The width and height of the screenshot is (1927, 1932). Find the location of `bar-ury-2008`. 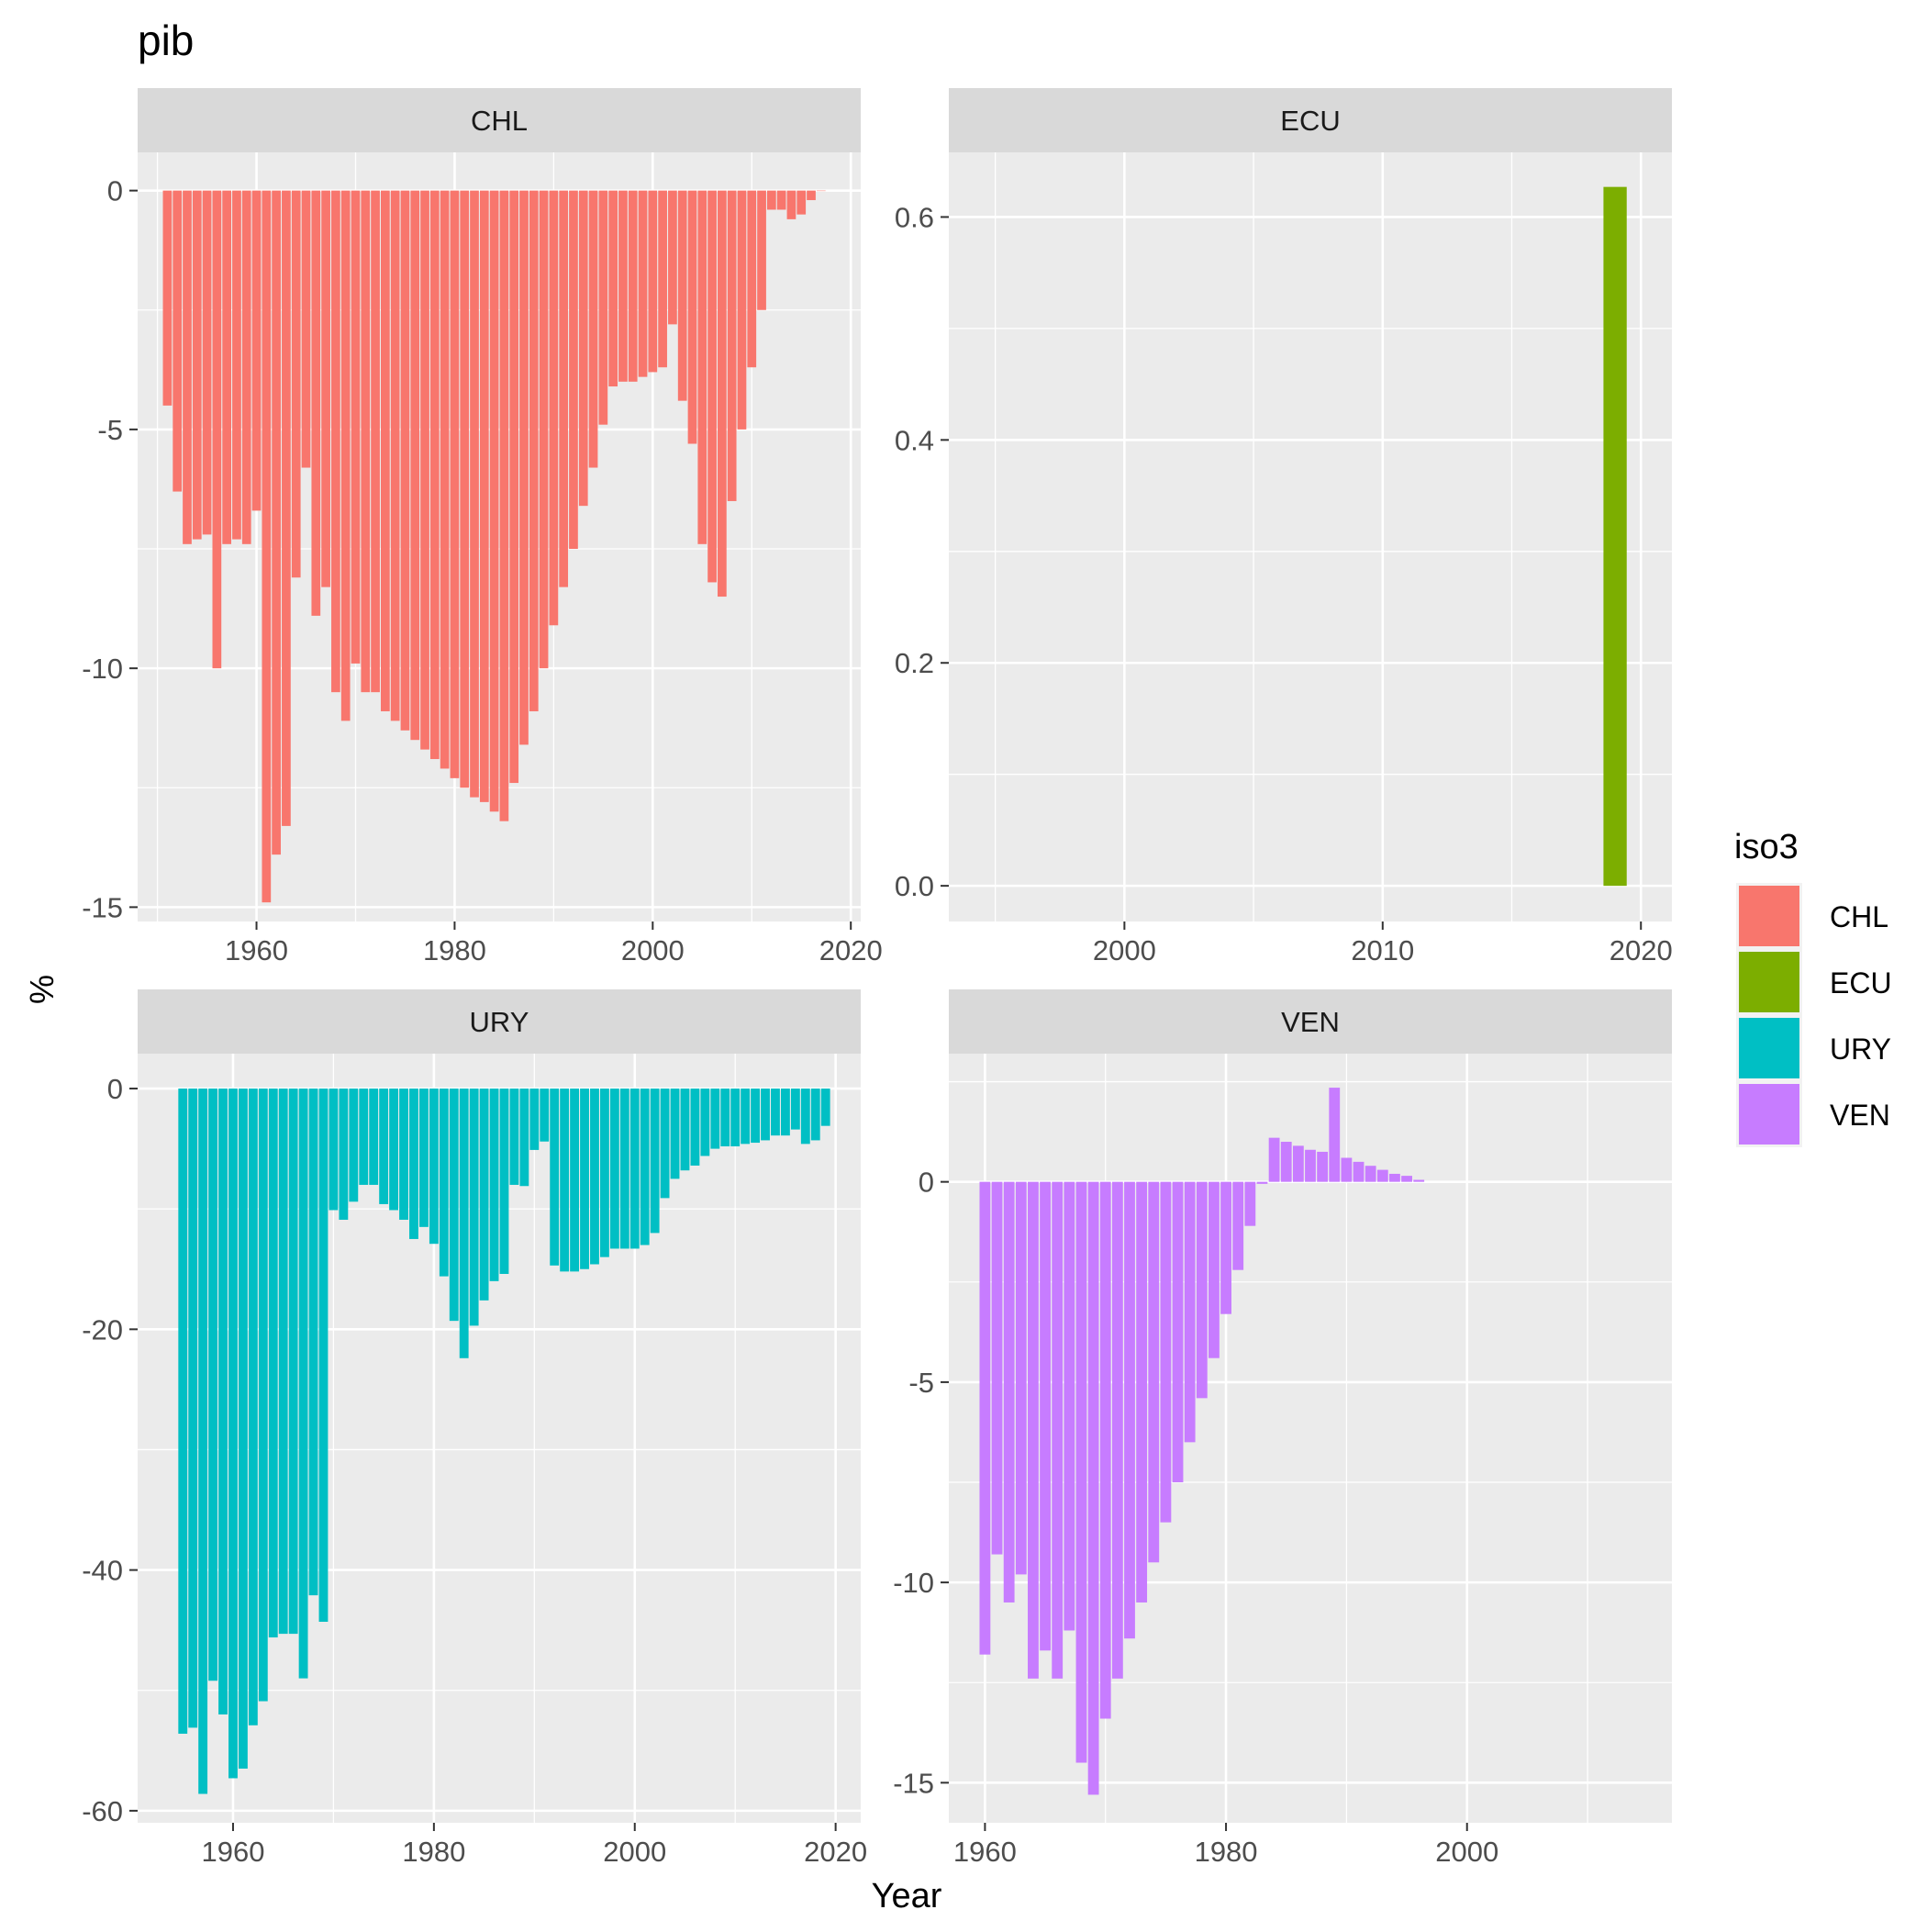

bar-ury-2008 is located at coordinates (715, 1119).